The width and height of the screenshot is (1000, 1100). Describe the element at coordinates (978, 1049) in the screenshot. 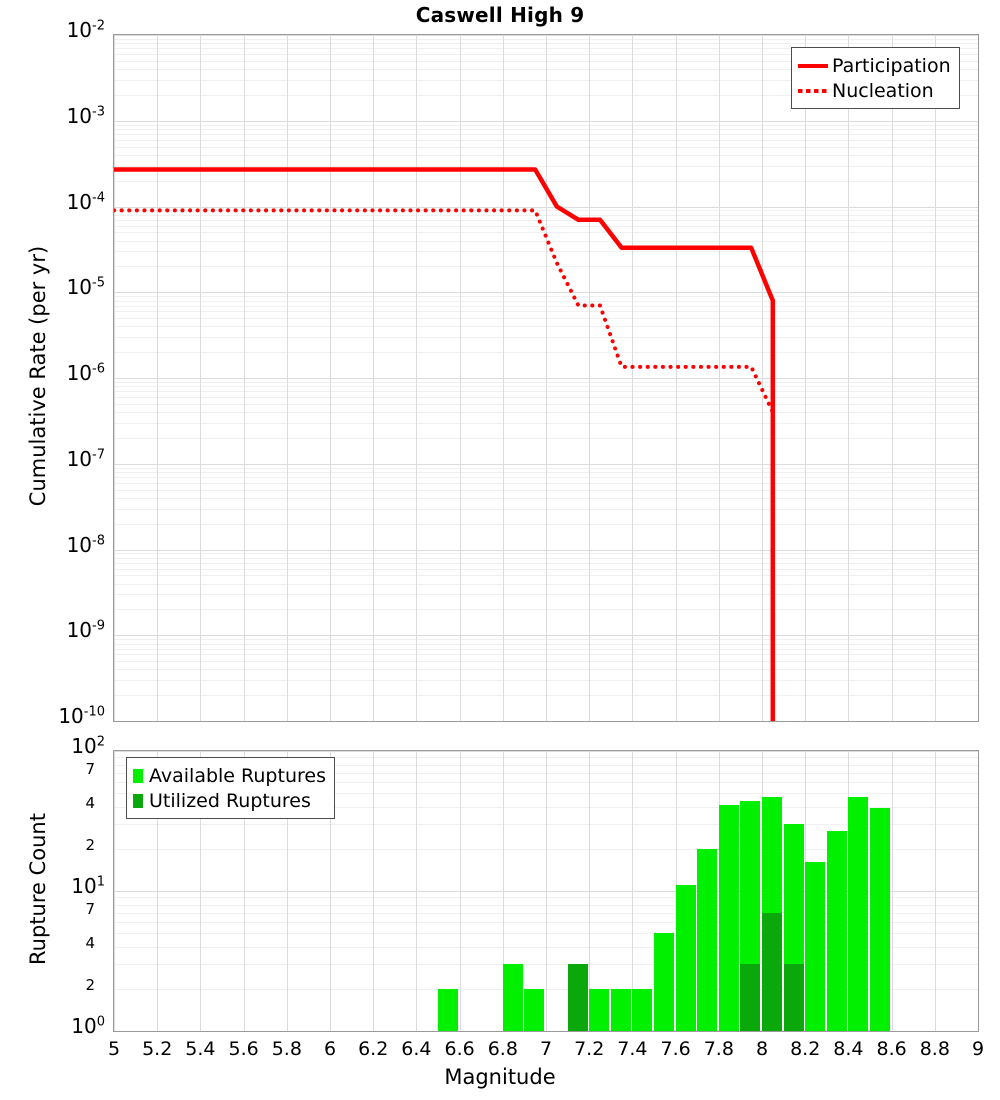

I see `x-tick-label: 9` at that location.